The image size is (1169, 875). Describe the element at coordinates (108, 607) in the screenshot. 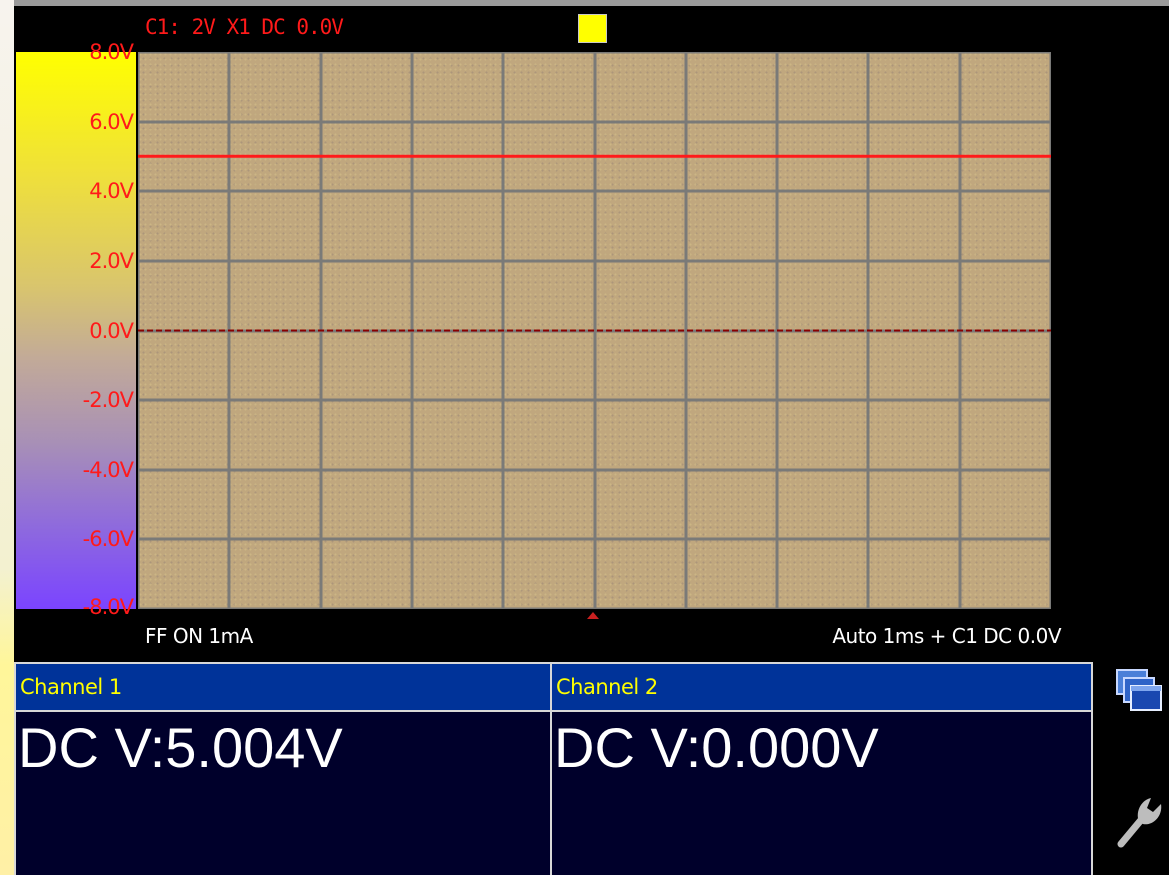

I see `y-axis-label: -8.0V` at that location.